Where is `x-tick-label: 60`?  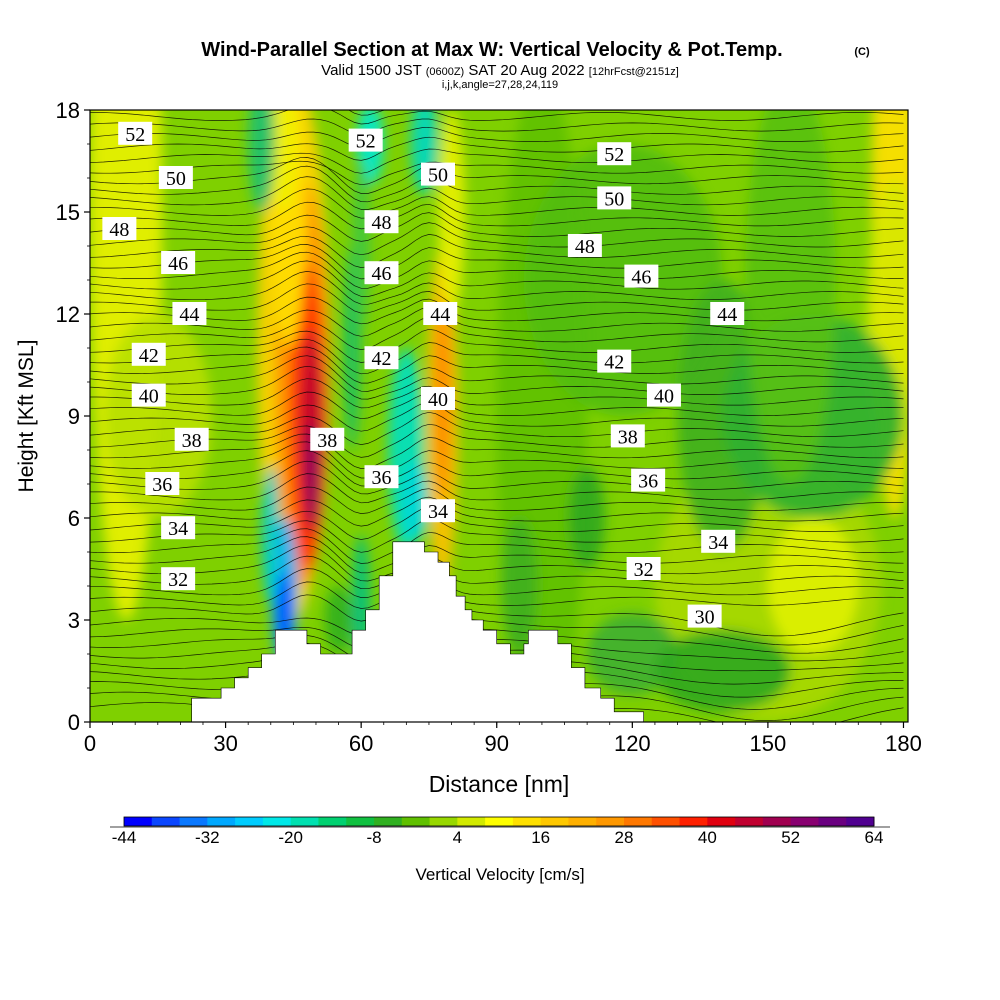
x-tick-label: 60 is located at coordinates (361, 743).